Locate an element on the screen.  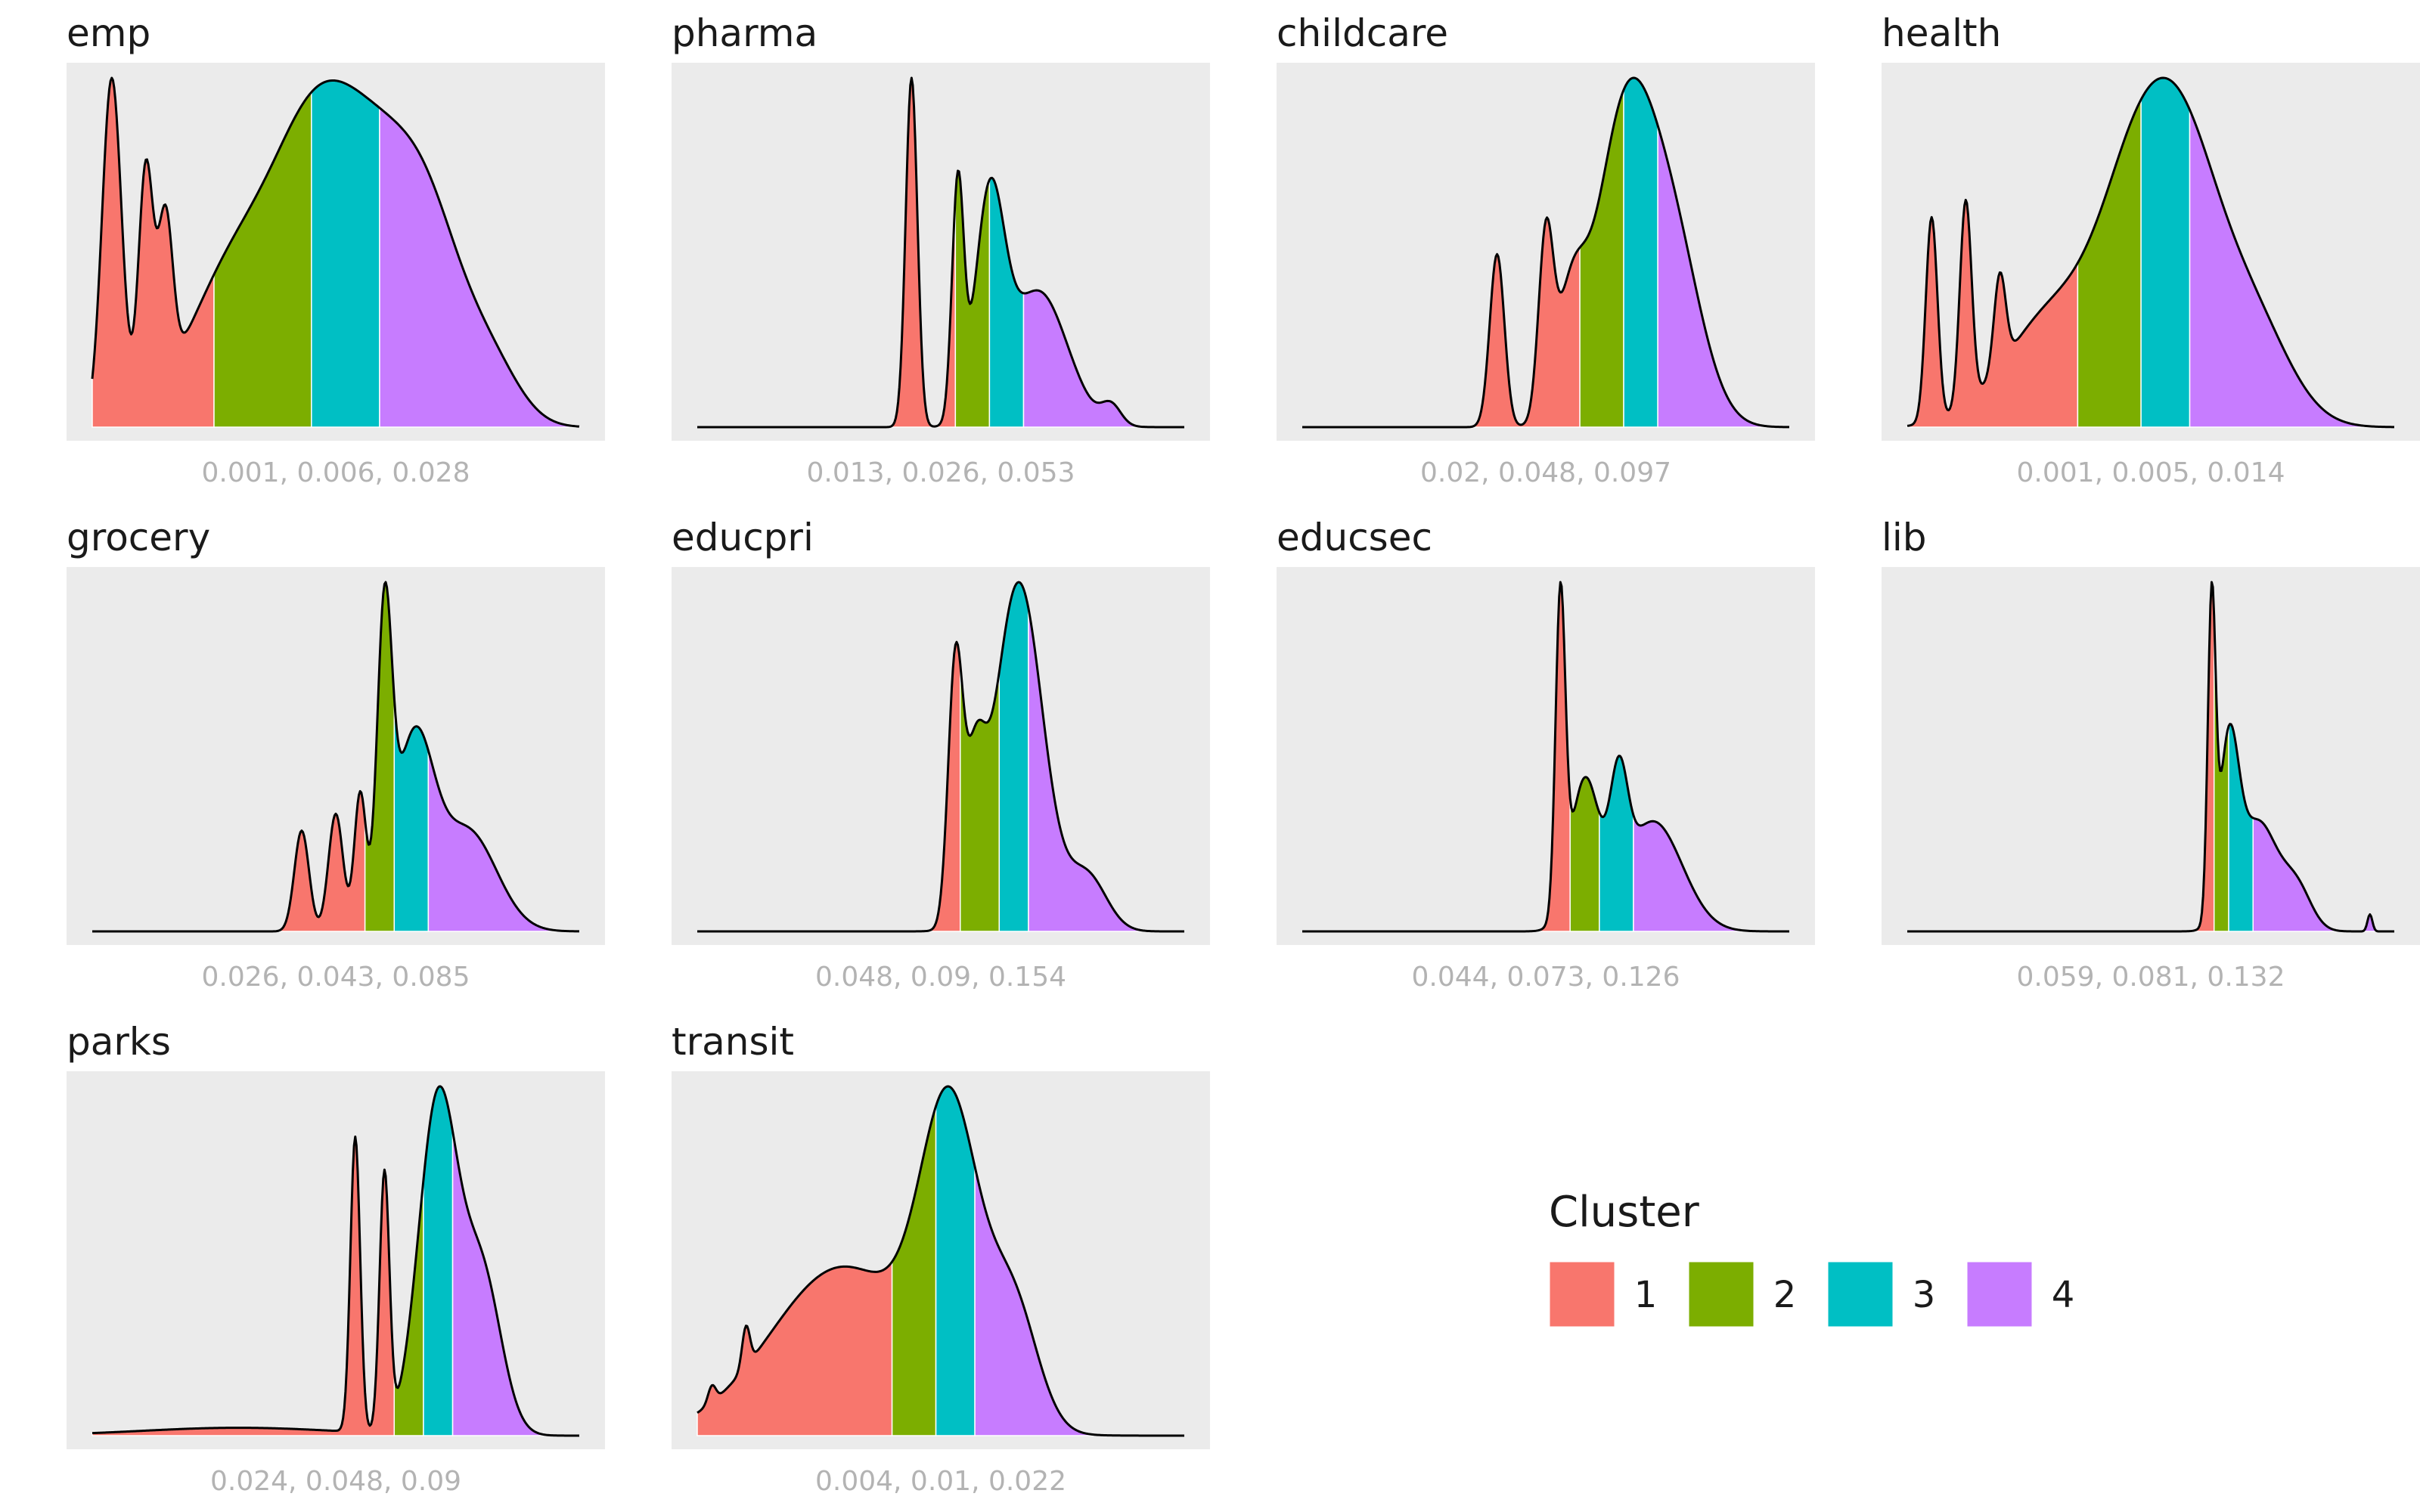
panel-health: health 0.001, 0.005, 0.014 is located at coordinates (2151, 249).